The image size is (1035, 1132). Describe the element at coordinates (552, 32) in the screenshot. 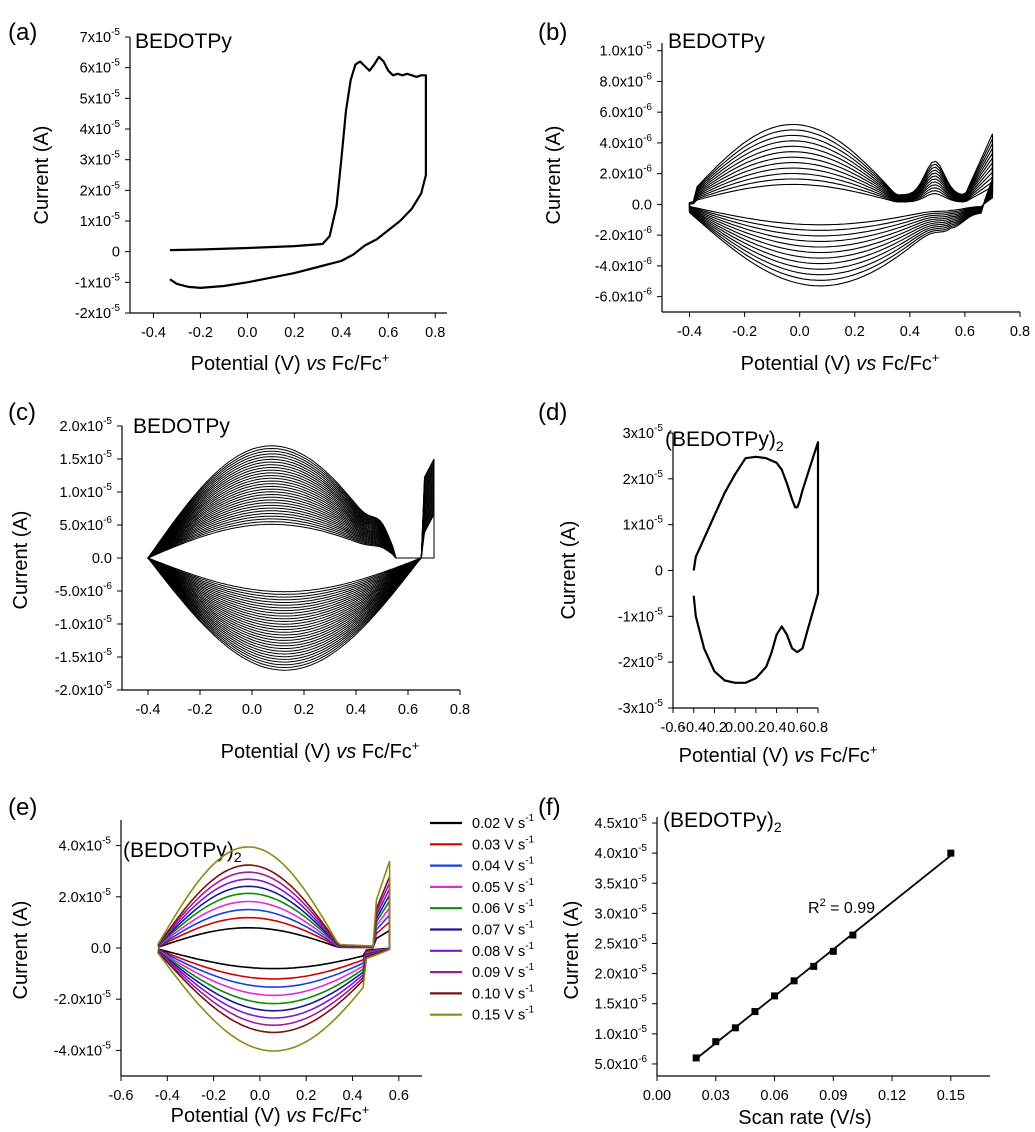

I see `panel-label: (b)` at that location.